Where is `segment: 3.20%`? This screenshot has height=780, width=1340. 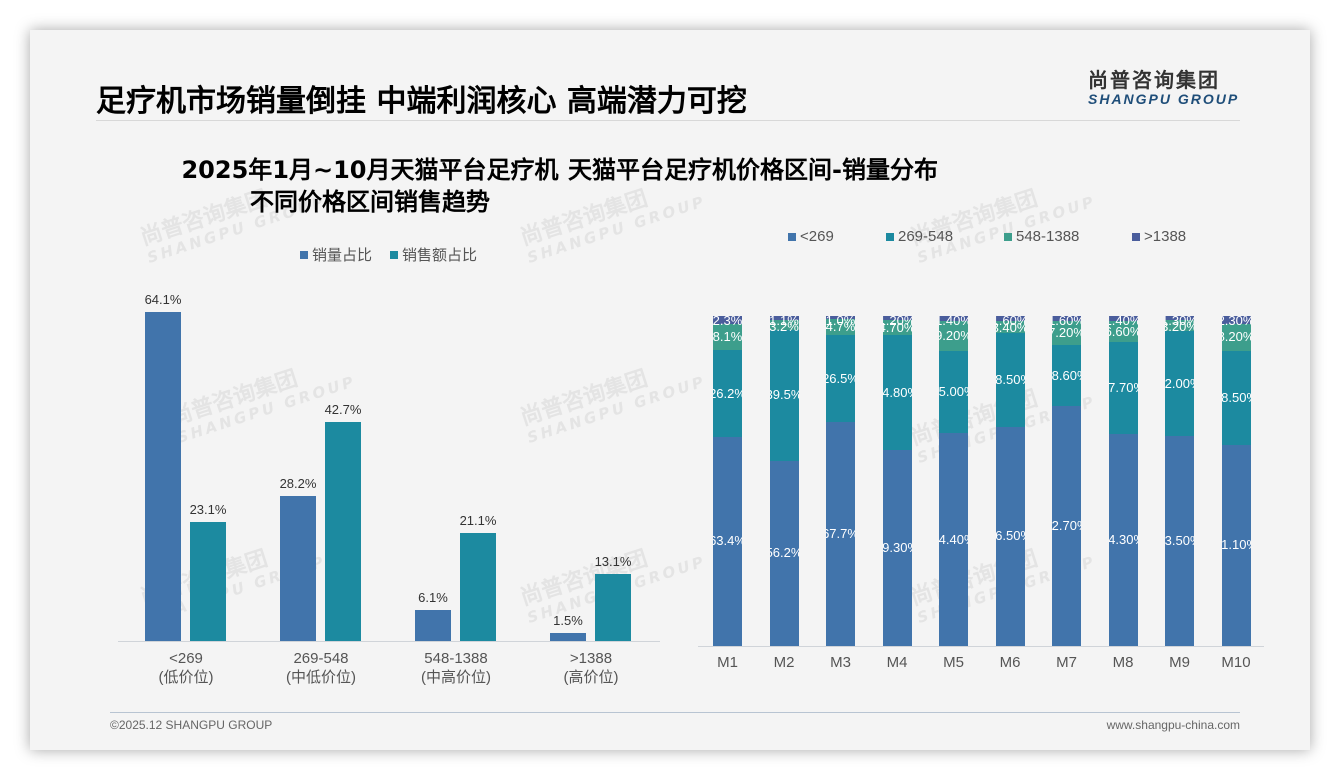
segment: 3.20% is located at coordinates (1179, 327).